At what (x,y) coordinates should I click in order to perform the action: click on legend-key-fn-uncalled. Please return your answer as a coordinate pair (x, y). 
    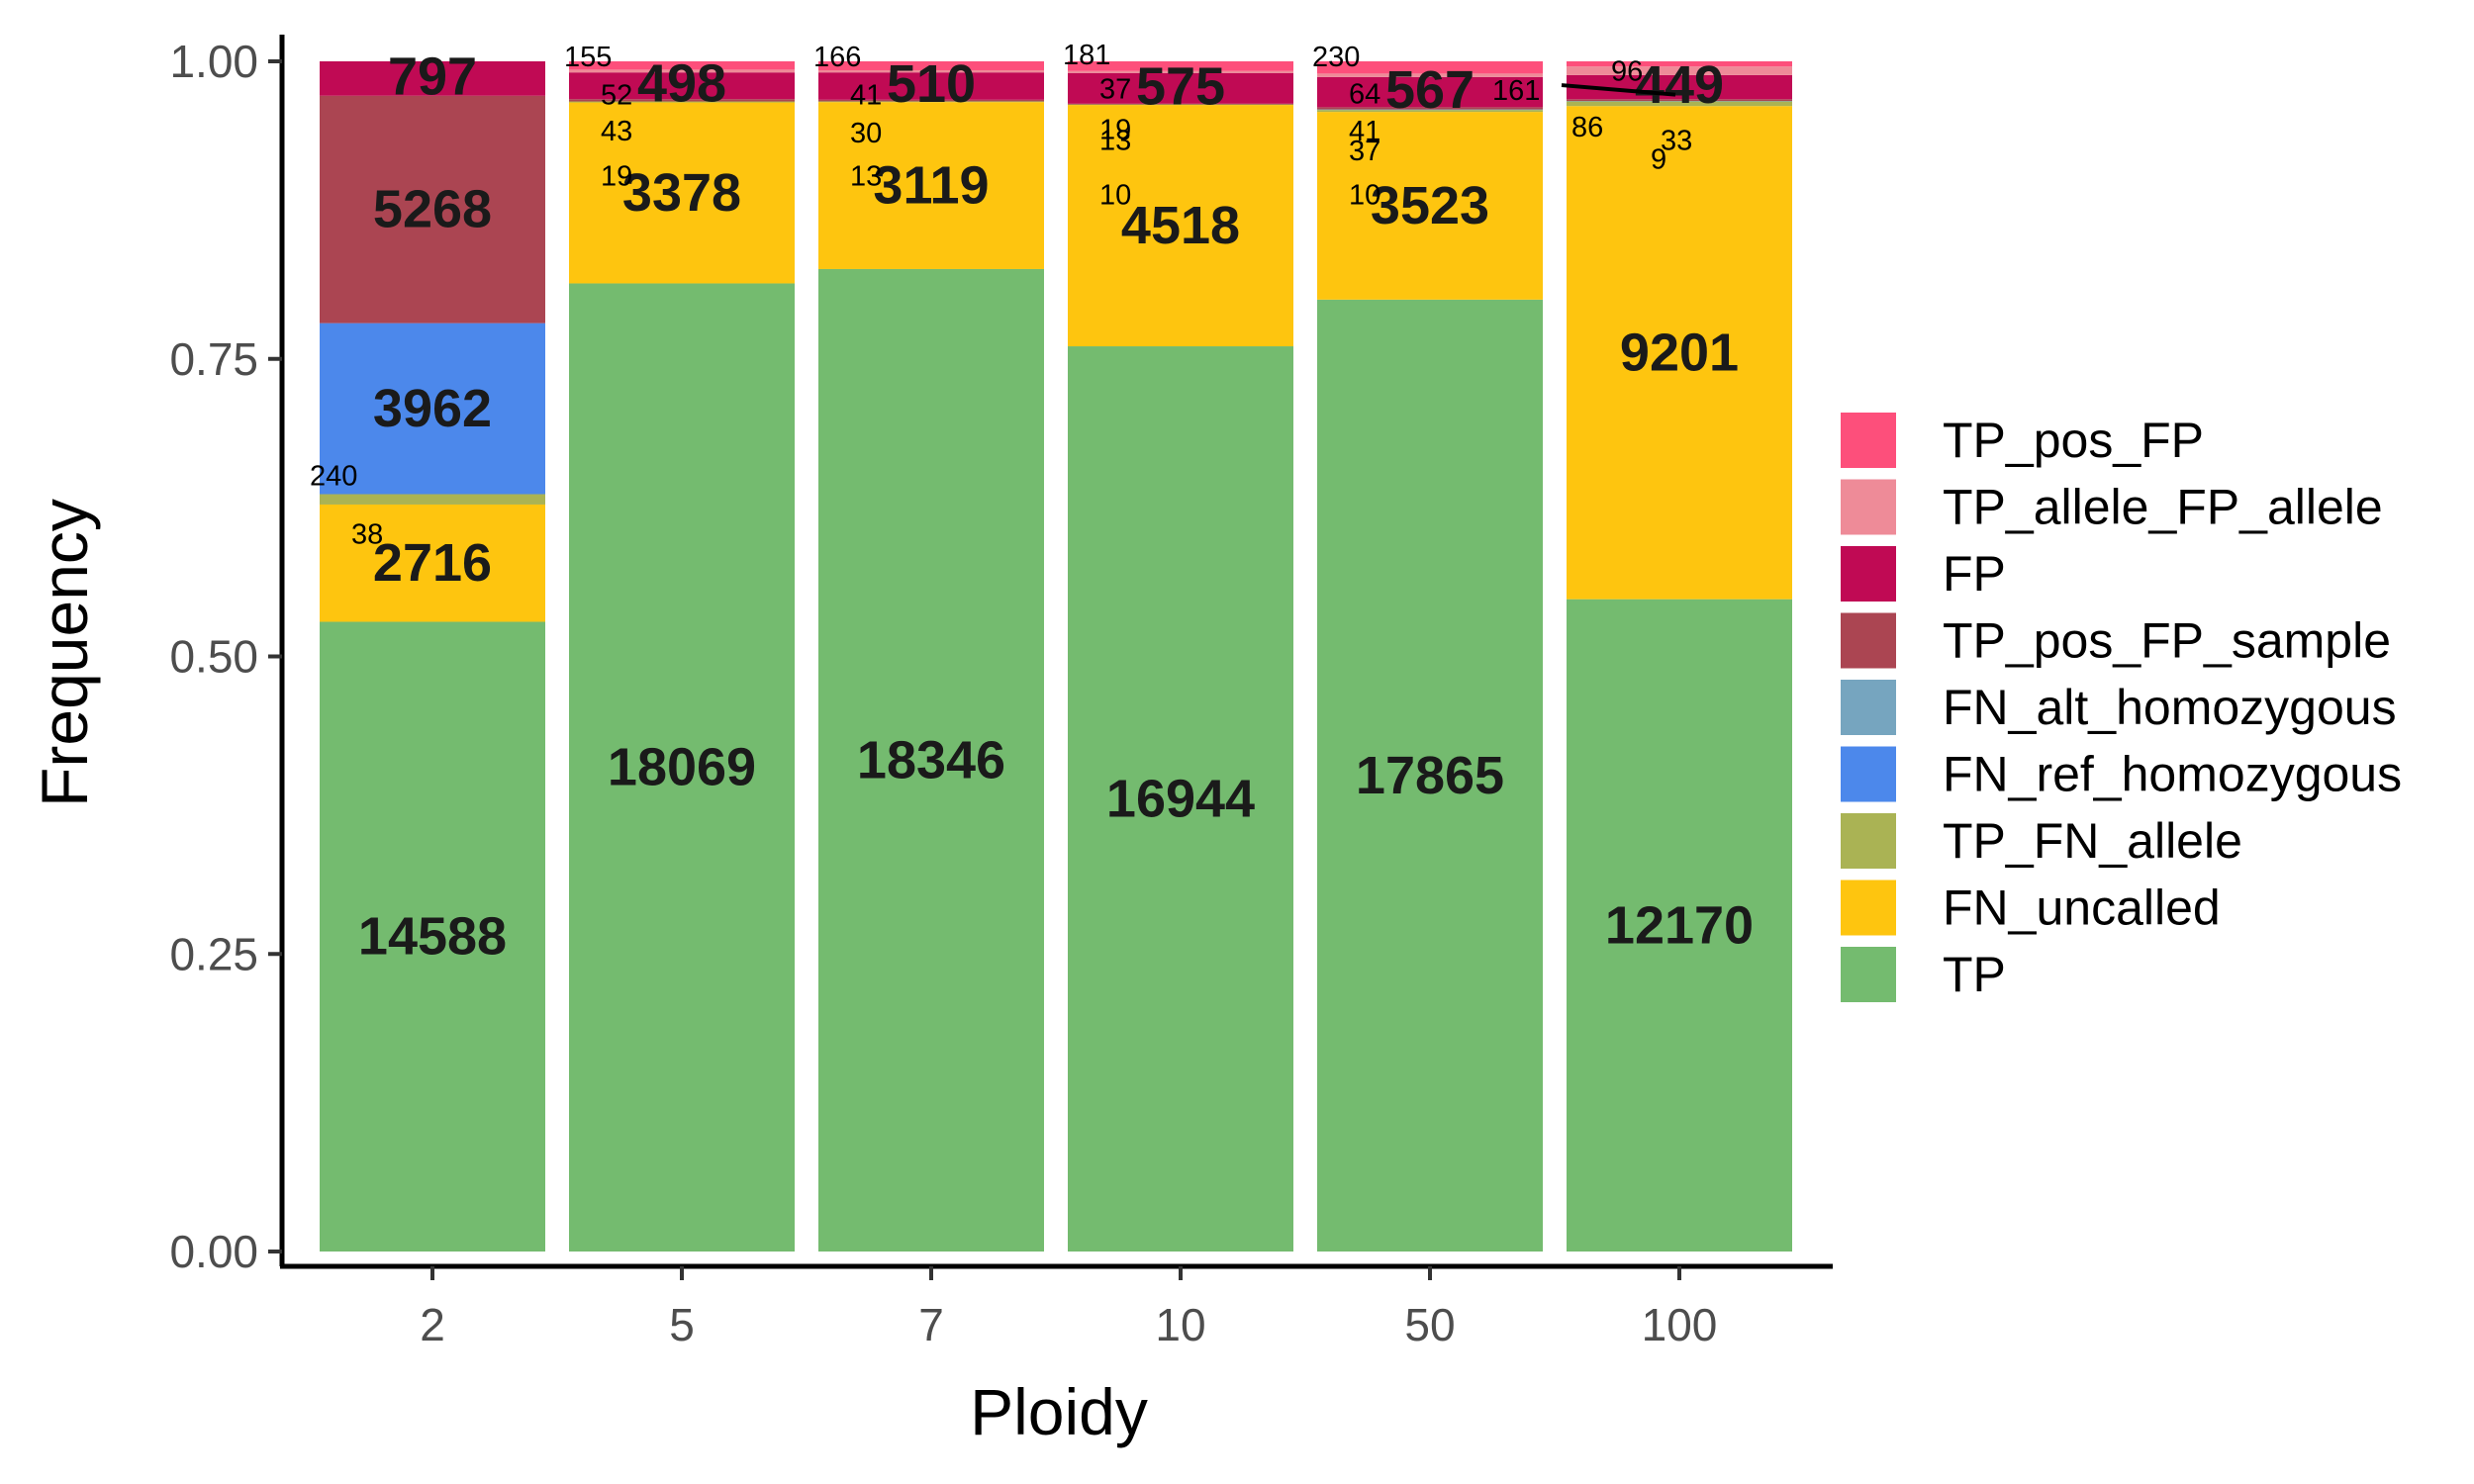
    Looking at the image, I should click on (1869, 908).